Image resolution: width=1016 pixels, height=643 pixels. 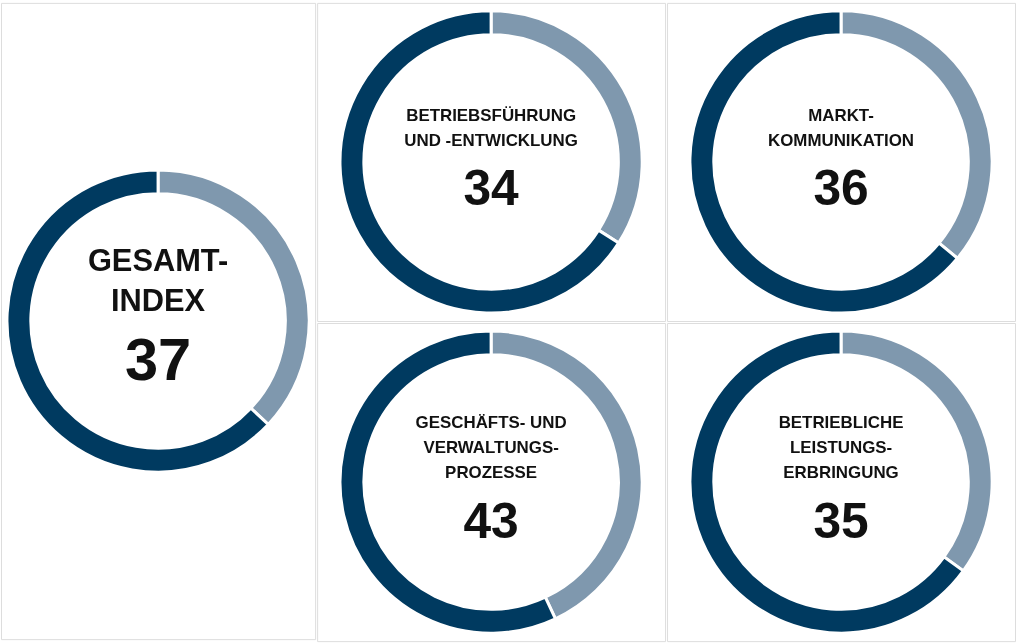 I want to click on text: BETRIEBLICHE LEISTUNGS- ERBRINGUNG, so click(x=841, y=448).